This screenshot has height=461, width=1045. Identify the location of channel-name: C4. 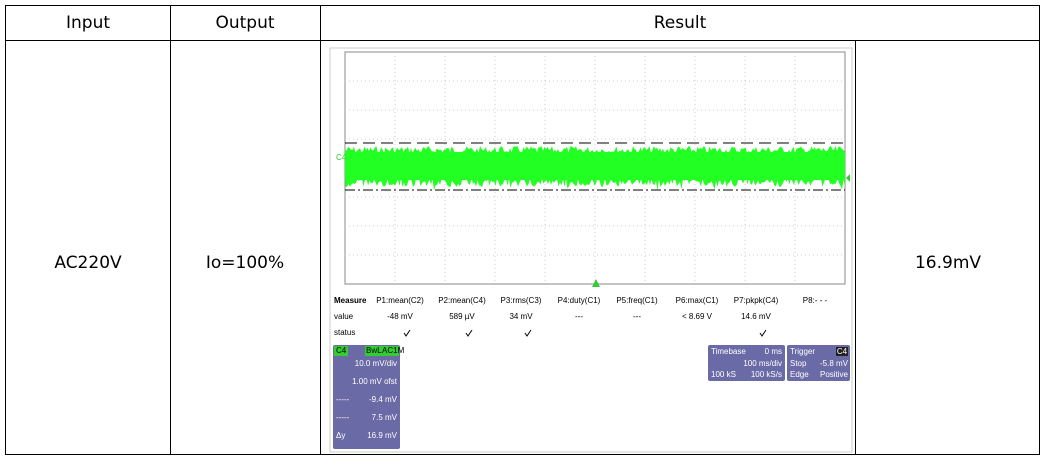
(341, 350).